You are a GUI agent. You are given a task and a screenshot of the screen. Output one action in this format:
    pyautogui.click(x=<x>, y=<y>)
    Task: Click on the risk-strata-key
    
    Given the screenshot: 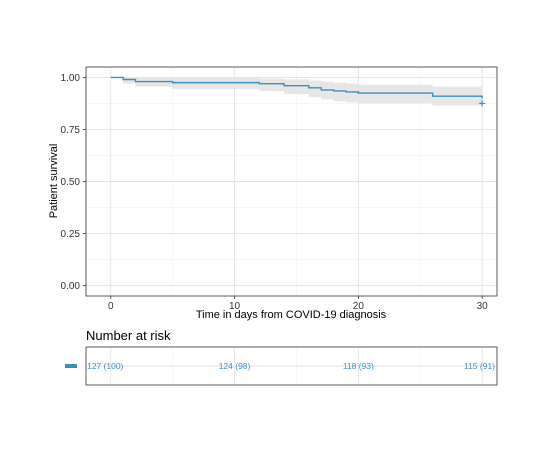 What is the action you would take?
    pyautogui.click(x=71, y=366)
    